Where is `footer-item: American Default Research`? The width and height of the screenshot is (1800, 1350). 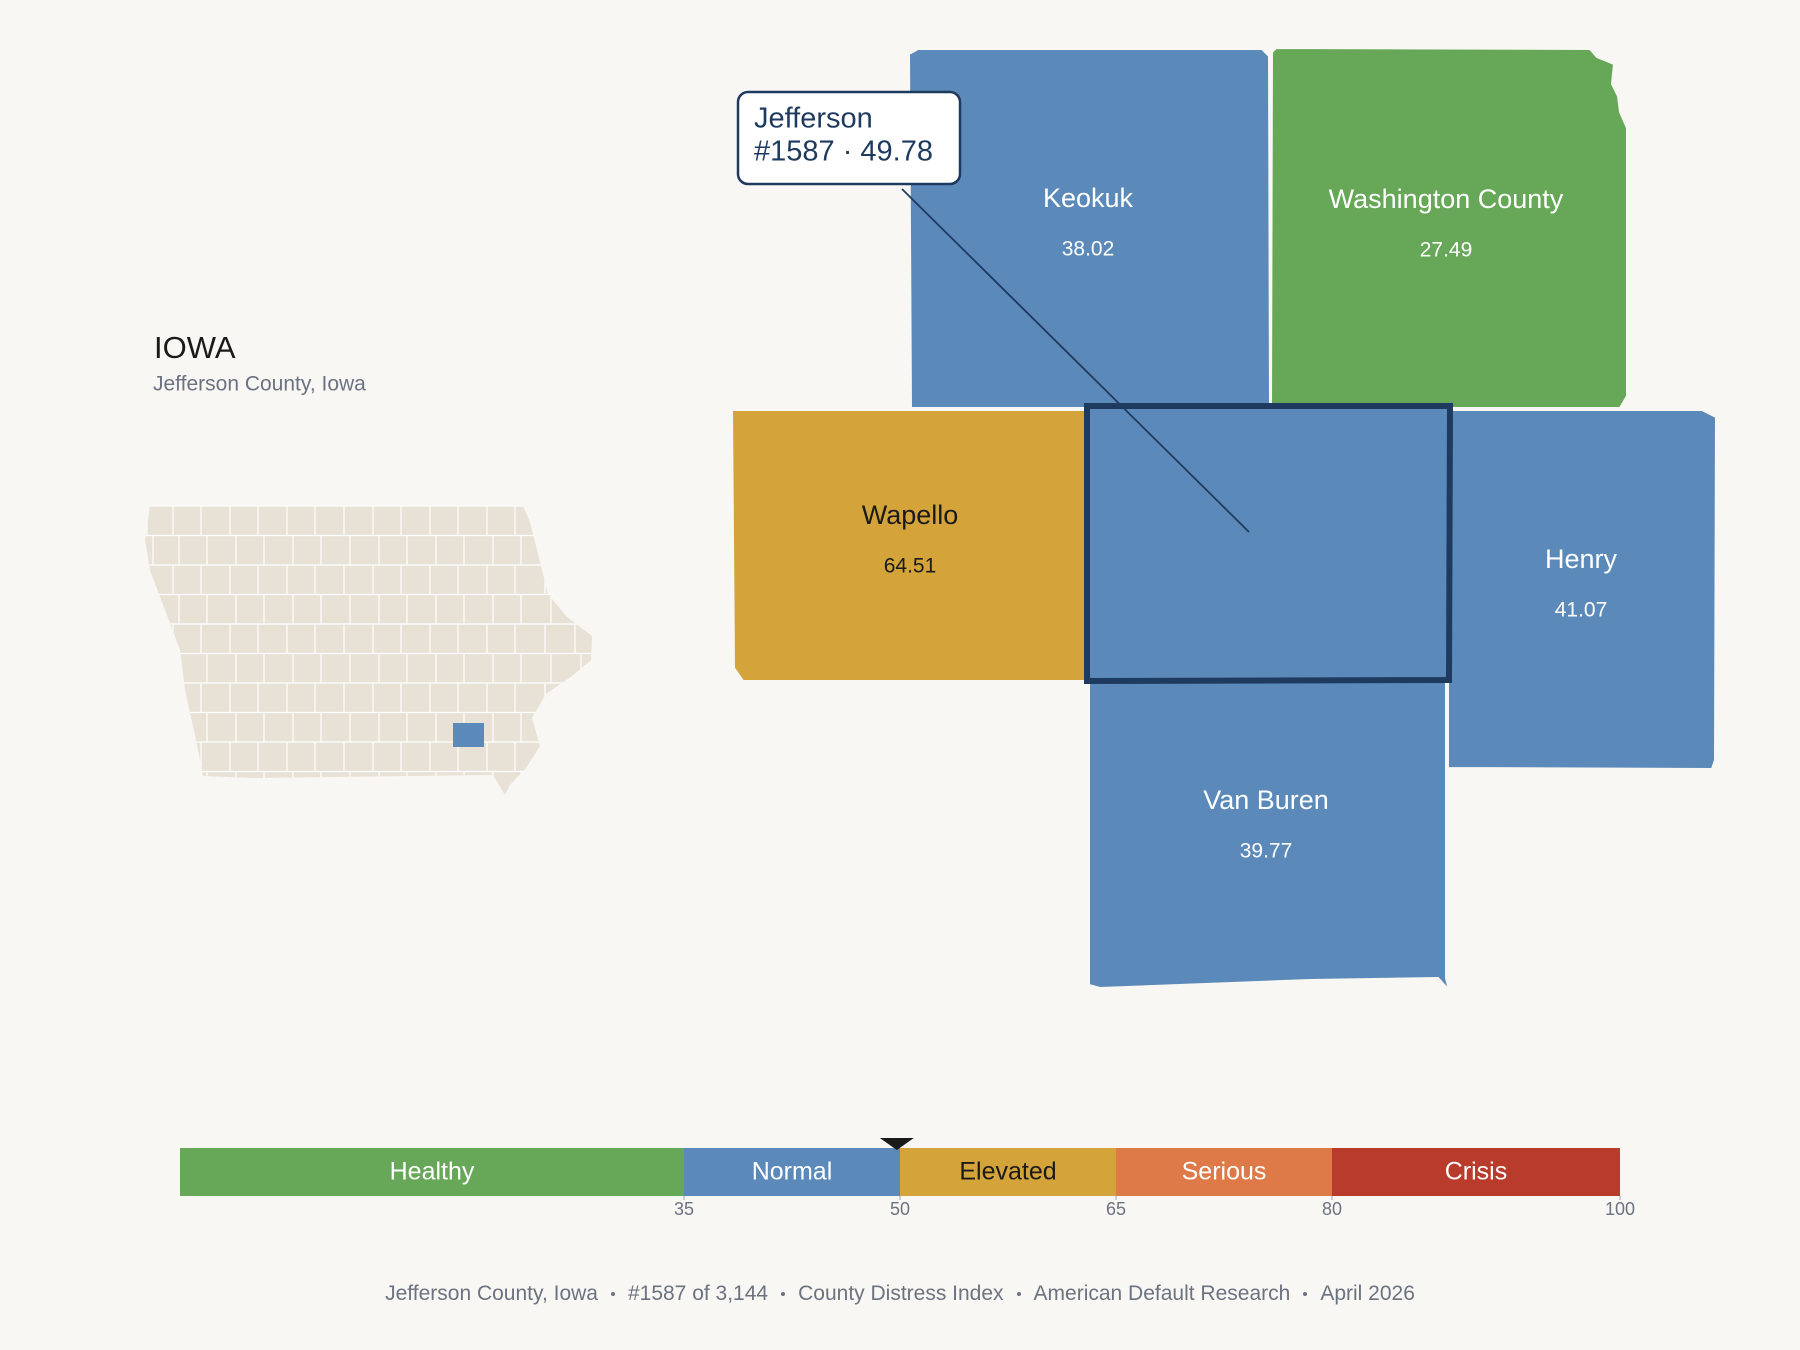
footer-item: American Default Research is located at coordinates (1162, 1294).